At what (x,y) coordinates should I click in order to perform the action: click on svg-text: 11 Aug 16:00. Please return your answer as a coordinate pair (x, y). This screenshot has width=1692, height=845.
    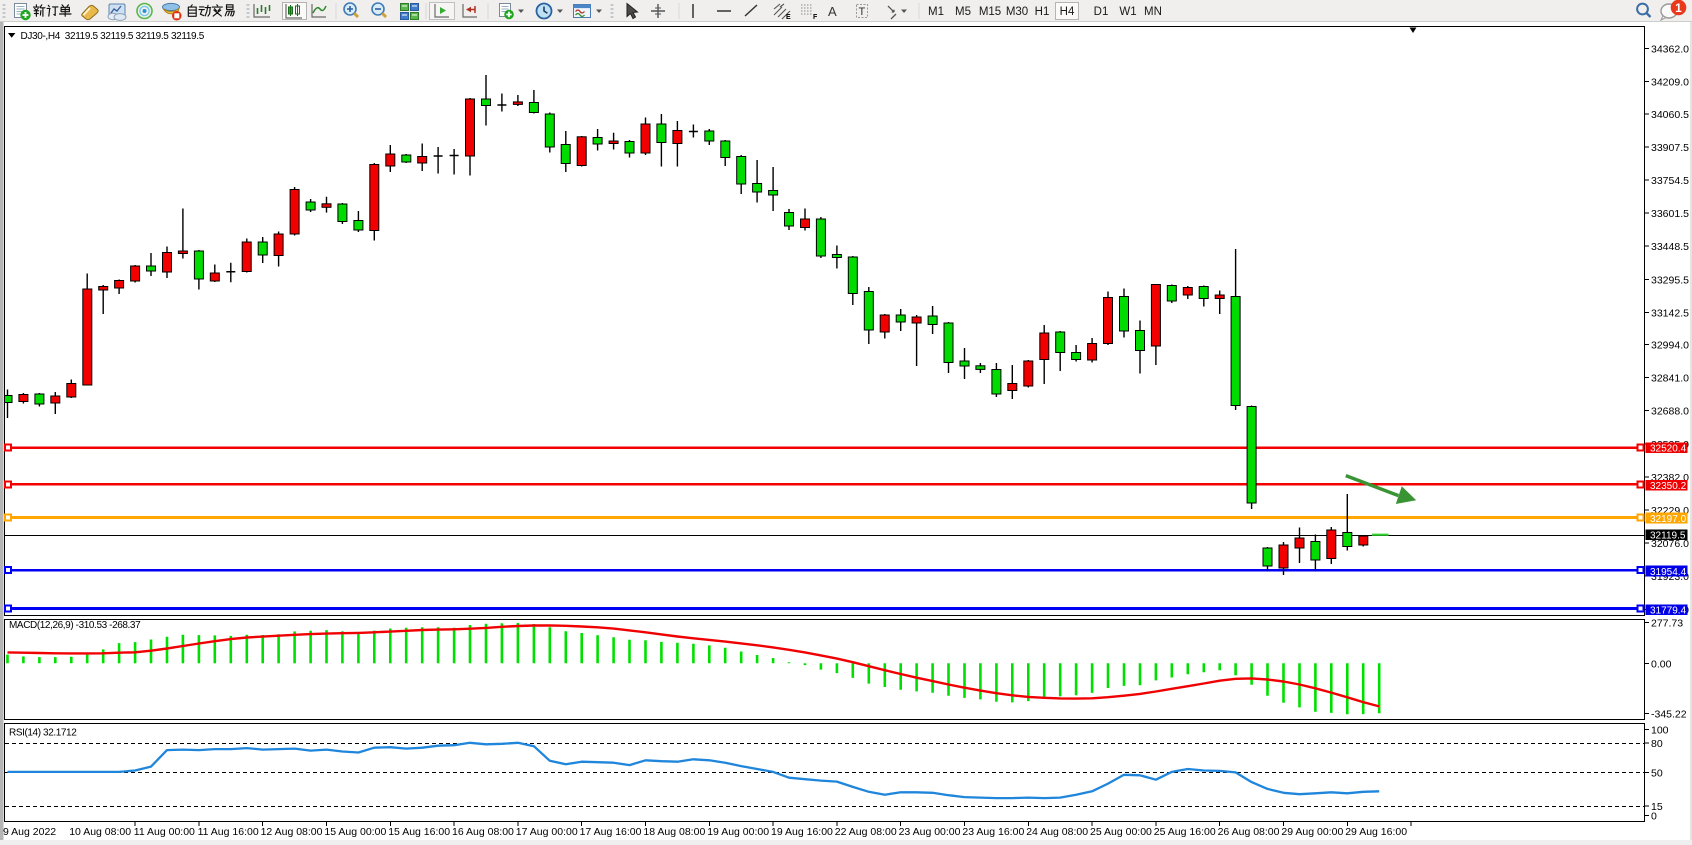
    Looking at the image, I should click on (228, 832).